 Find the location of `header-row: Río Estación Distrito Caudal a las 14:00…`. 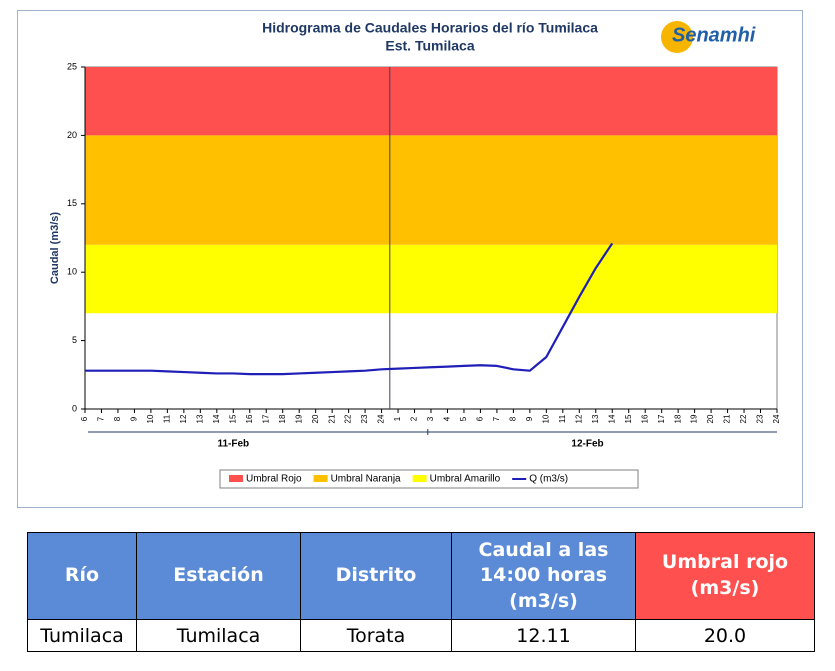

header-row: Río Estación Distrito Caudal a las 14:00… is located at coordinates (421, 576).